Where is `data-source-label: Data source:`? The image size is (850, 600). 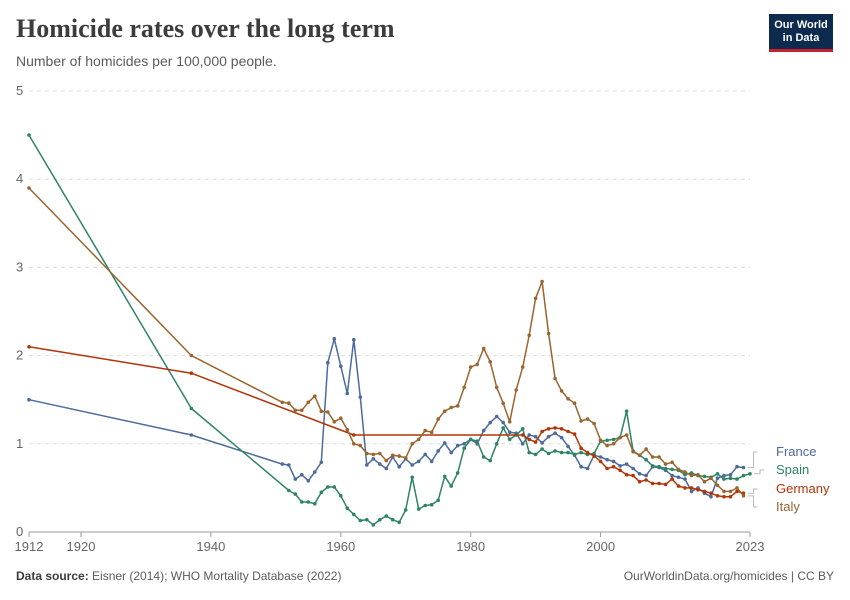
data-source-label: Data source: is located at coordinates (52, 576).